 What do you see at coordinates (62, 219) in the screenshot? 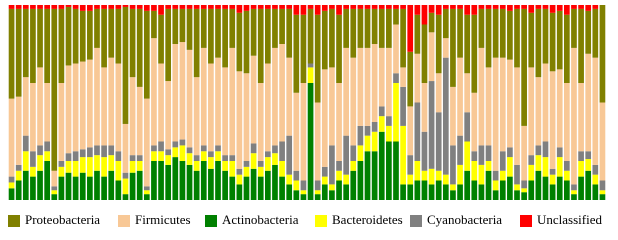
I see `legend-label: Proteobacteria` at bounding box center [62, 219].